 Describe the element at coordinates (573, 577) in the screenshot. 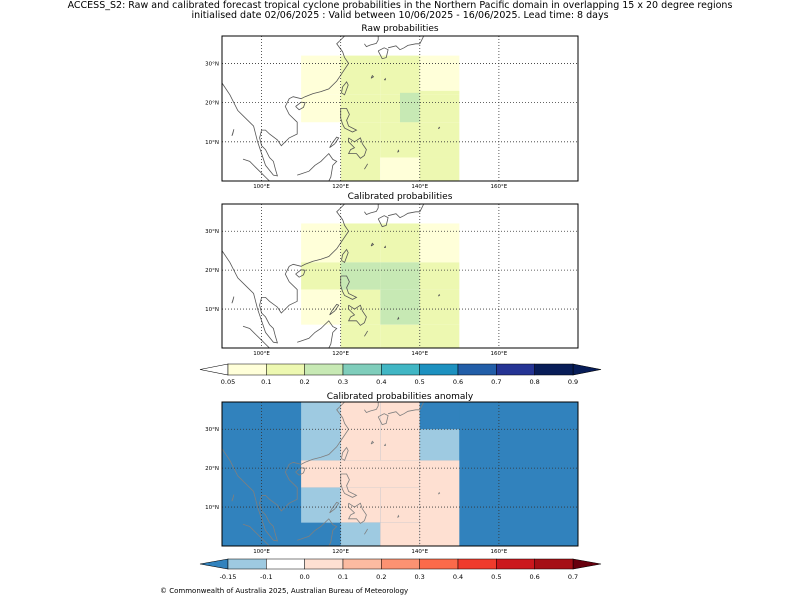

I see `colorbar-tick-label: 0.7` at that location.